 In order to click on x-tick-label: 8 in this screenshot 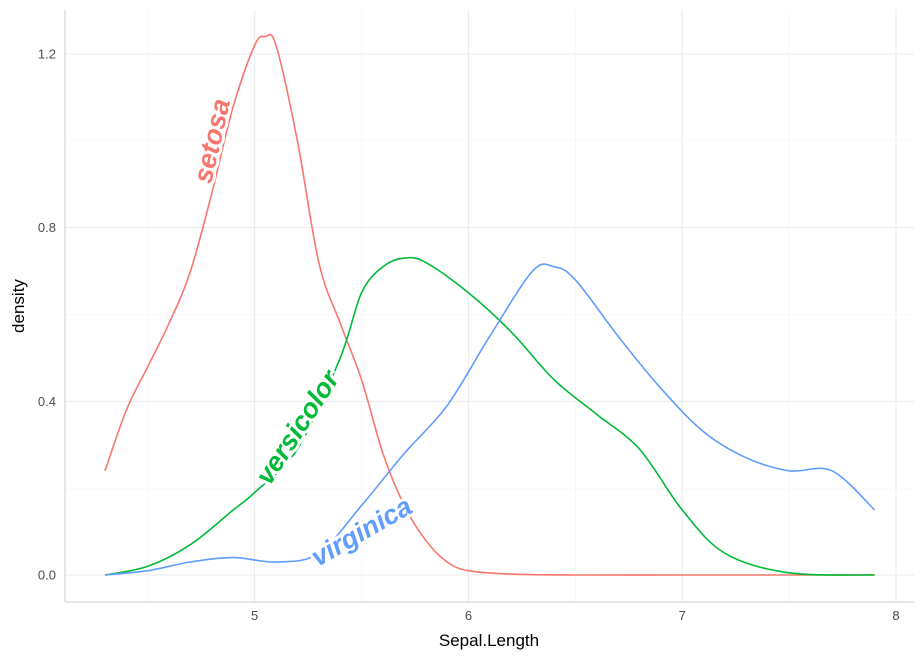, I will do `click(895, 615)`.